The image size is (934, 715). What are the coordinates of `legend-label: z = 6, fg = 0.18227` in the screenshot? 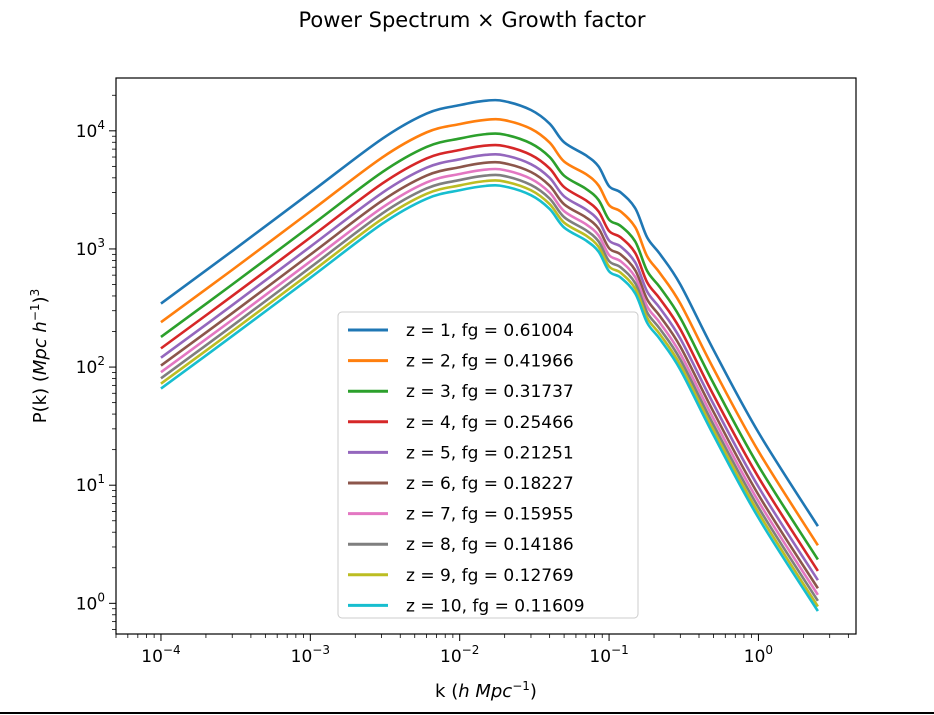 It's located at (490, 484).